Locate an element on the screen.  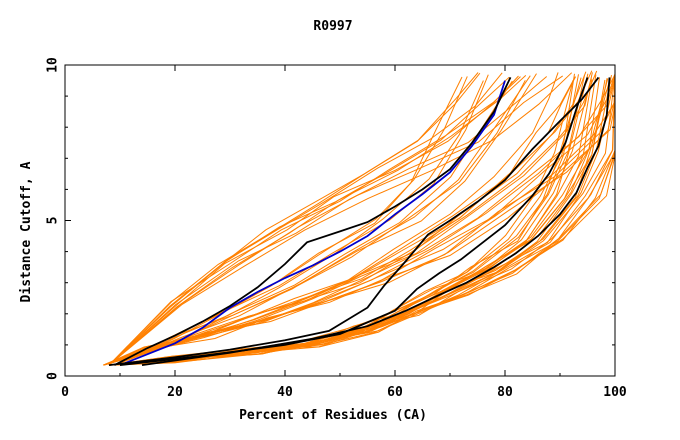
x-tick-label: 20 is located at coordinates (175, 392).